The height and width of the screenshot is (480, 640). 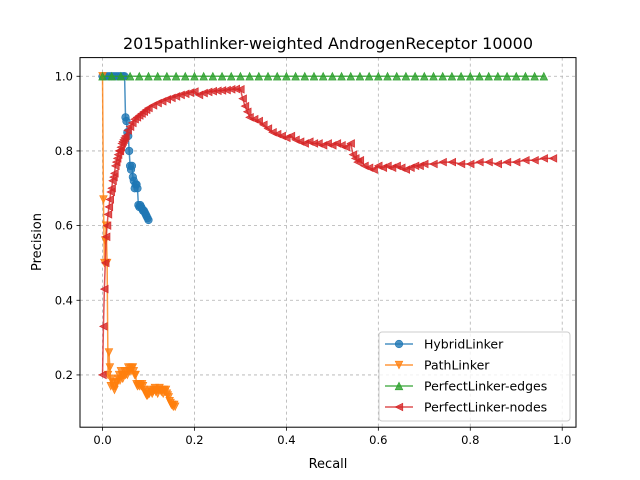 What do you see at coordinates (64, 375) in the screenshot?
I see `y-tick-label: 0.2` at bounding box center [64, 375].